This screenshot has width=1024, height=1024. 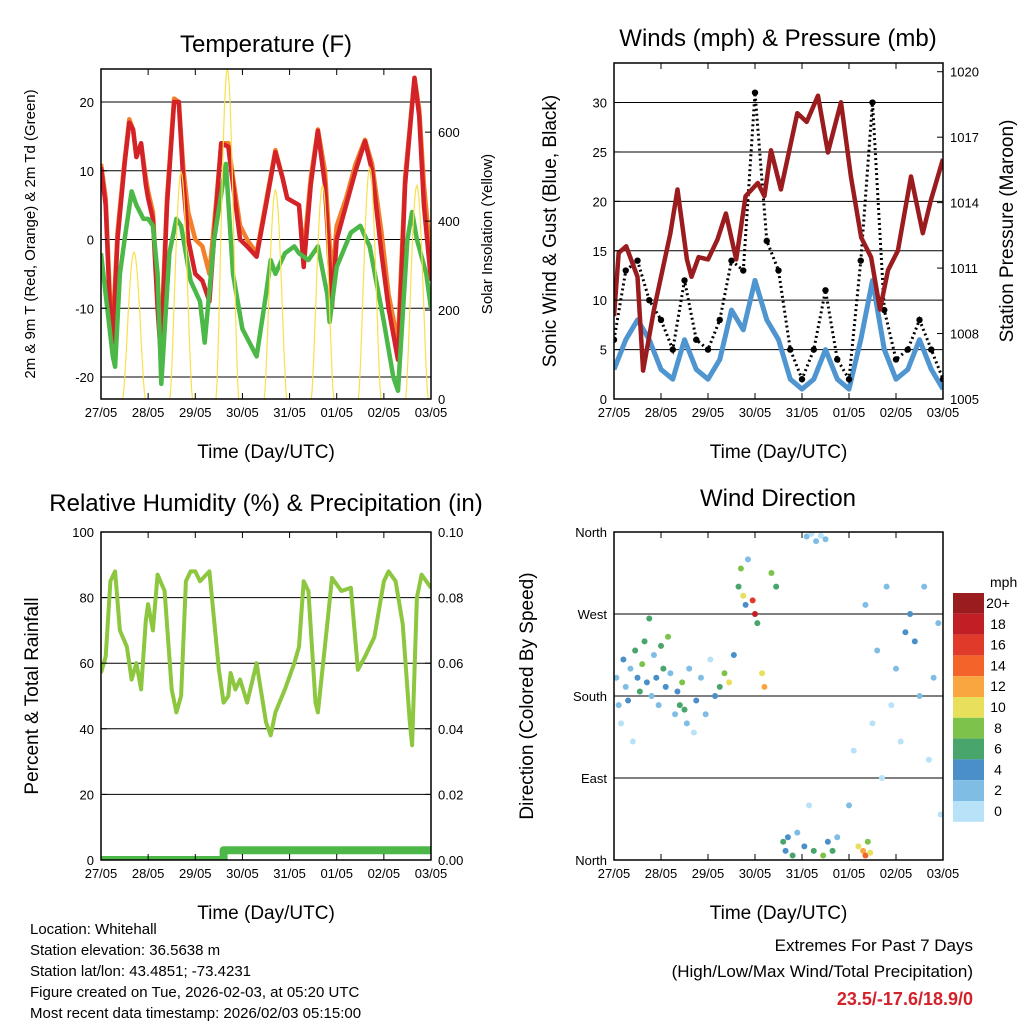 I want to click on y-right-tick-label: 1005, so click(x=964, y=399).